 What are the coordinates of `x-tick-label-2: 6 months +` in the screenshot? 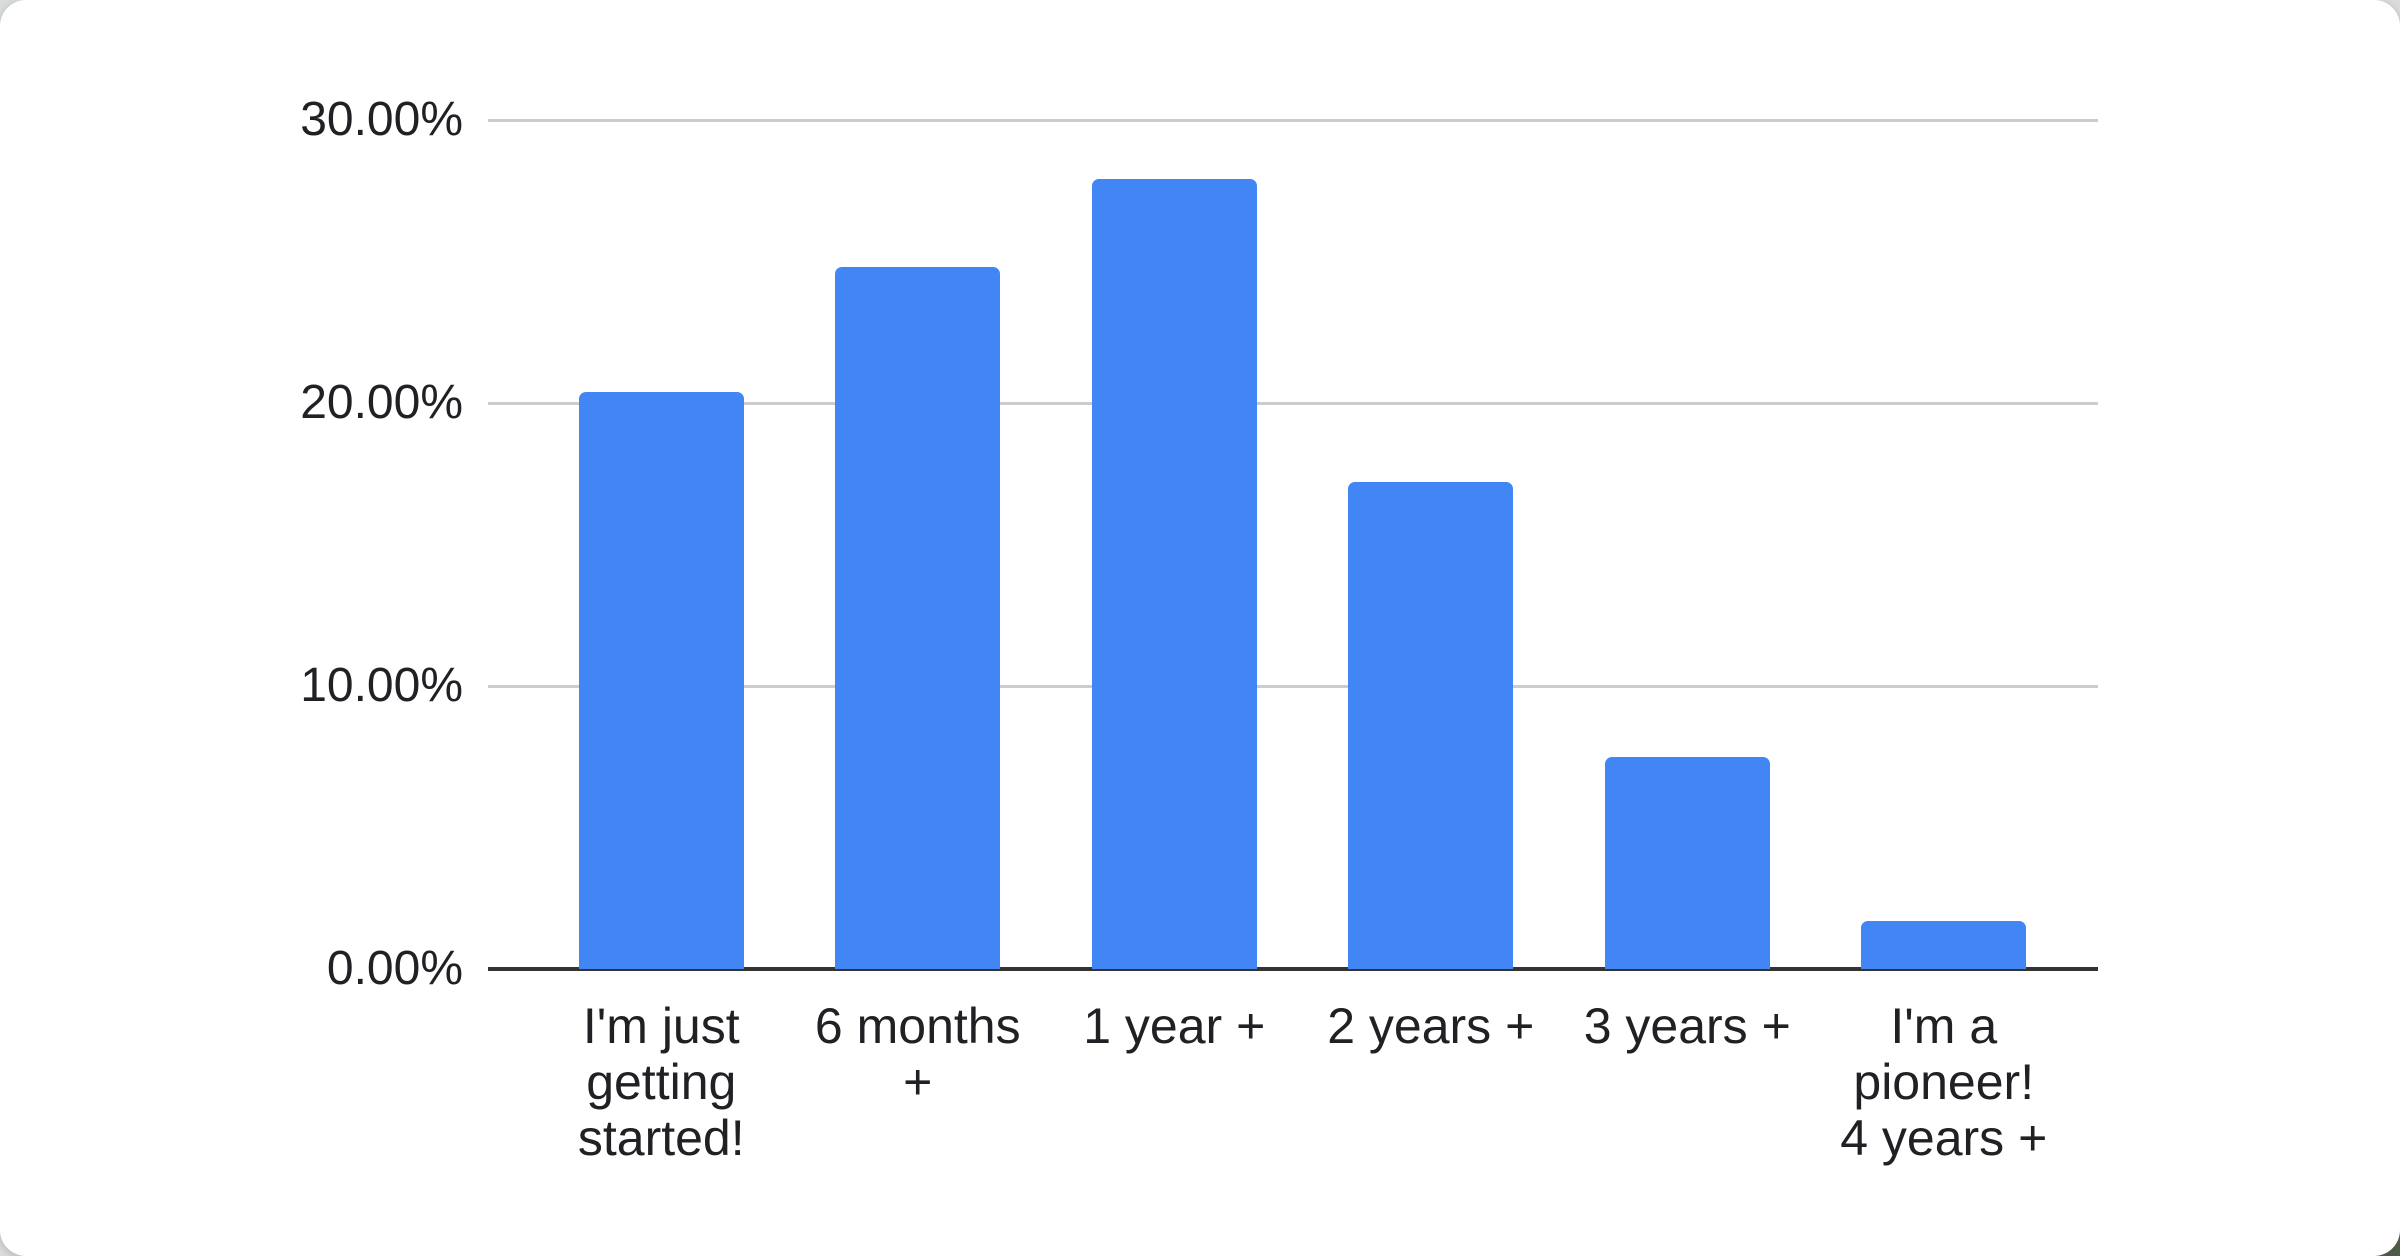 It's located at (918, 1082).